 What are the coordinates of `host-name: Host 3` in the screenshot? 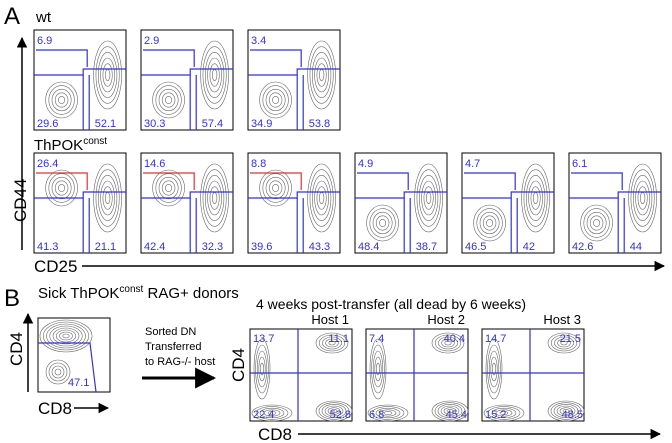 It's located at (562, 319).